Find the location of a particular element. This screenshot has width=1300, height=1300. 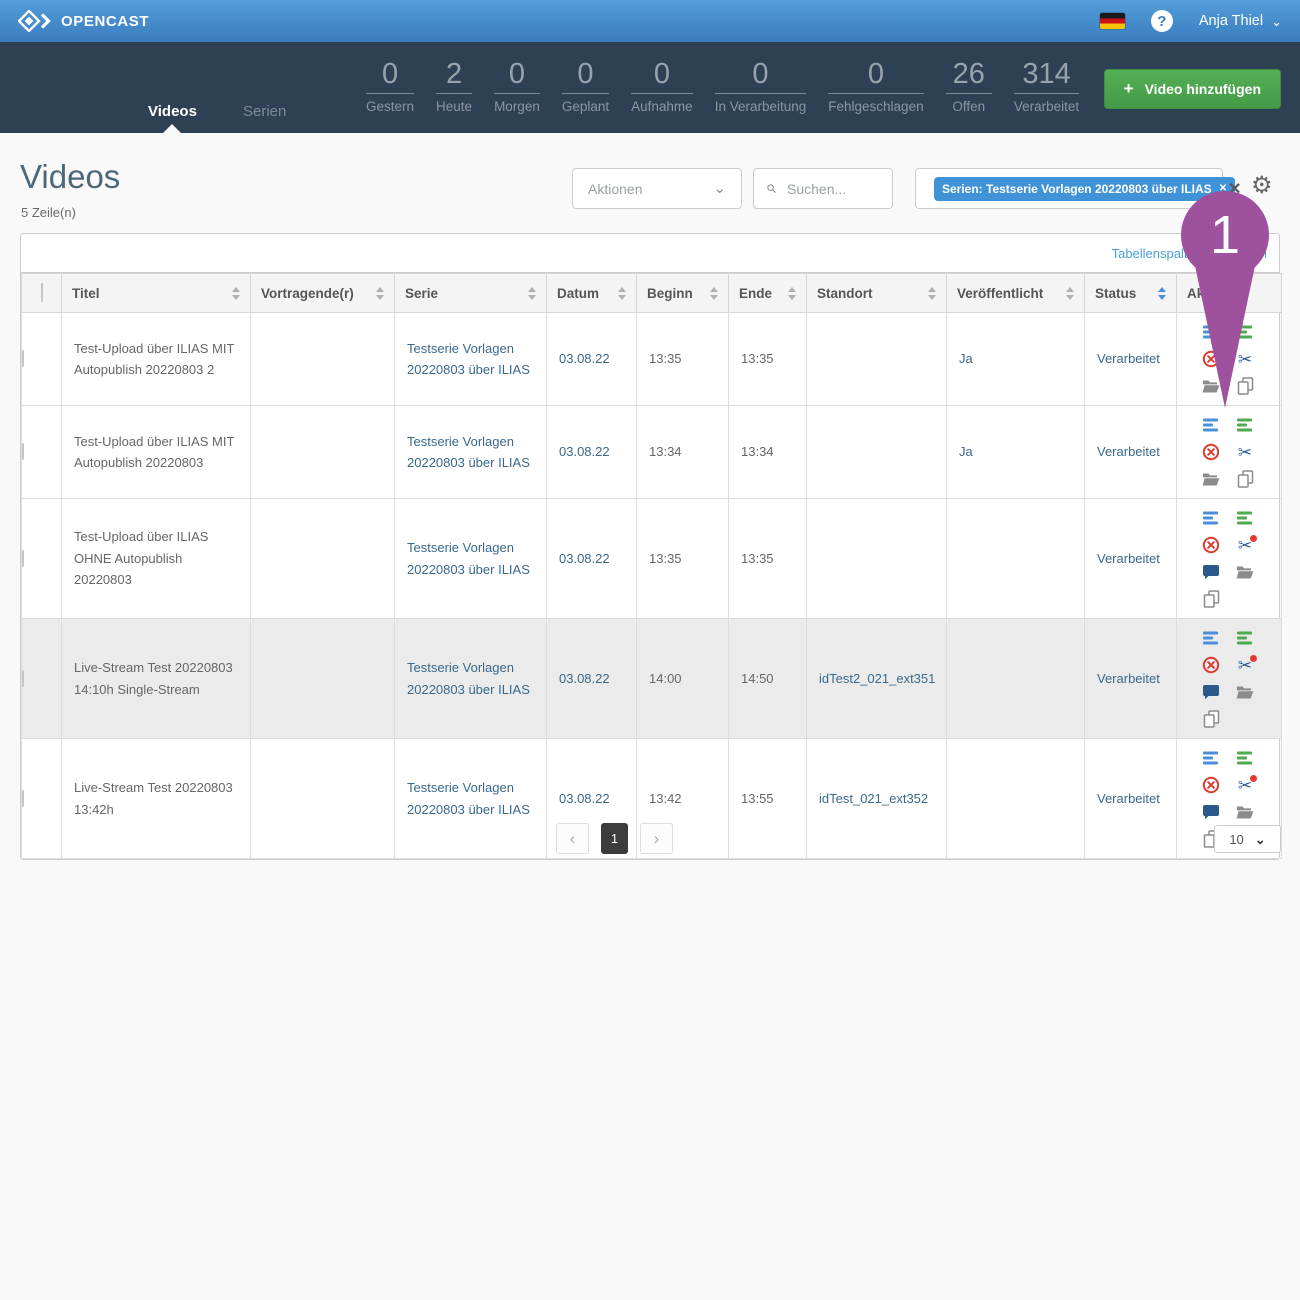

current-page-button: 1 is located at coordinates (614, 838).